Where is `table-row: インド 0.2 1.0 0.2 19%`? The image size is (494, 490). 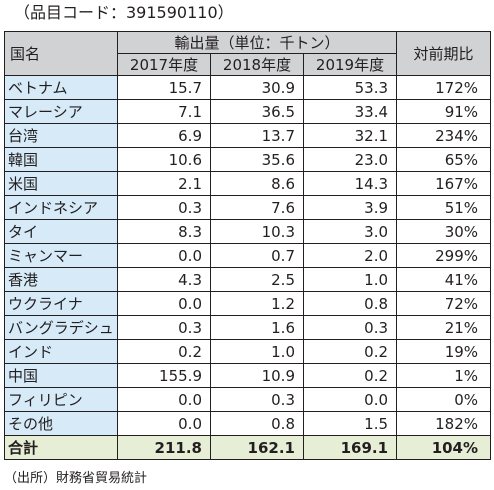
table-row: インド 0.2 1.0 0.2 19% is located at coordinates (248, 351).